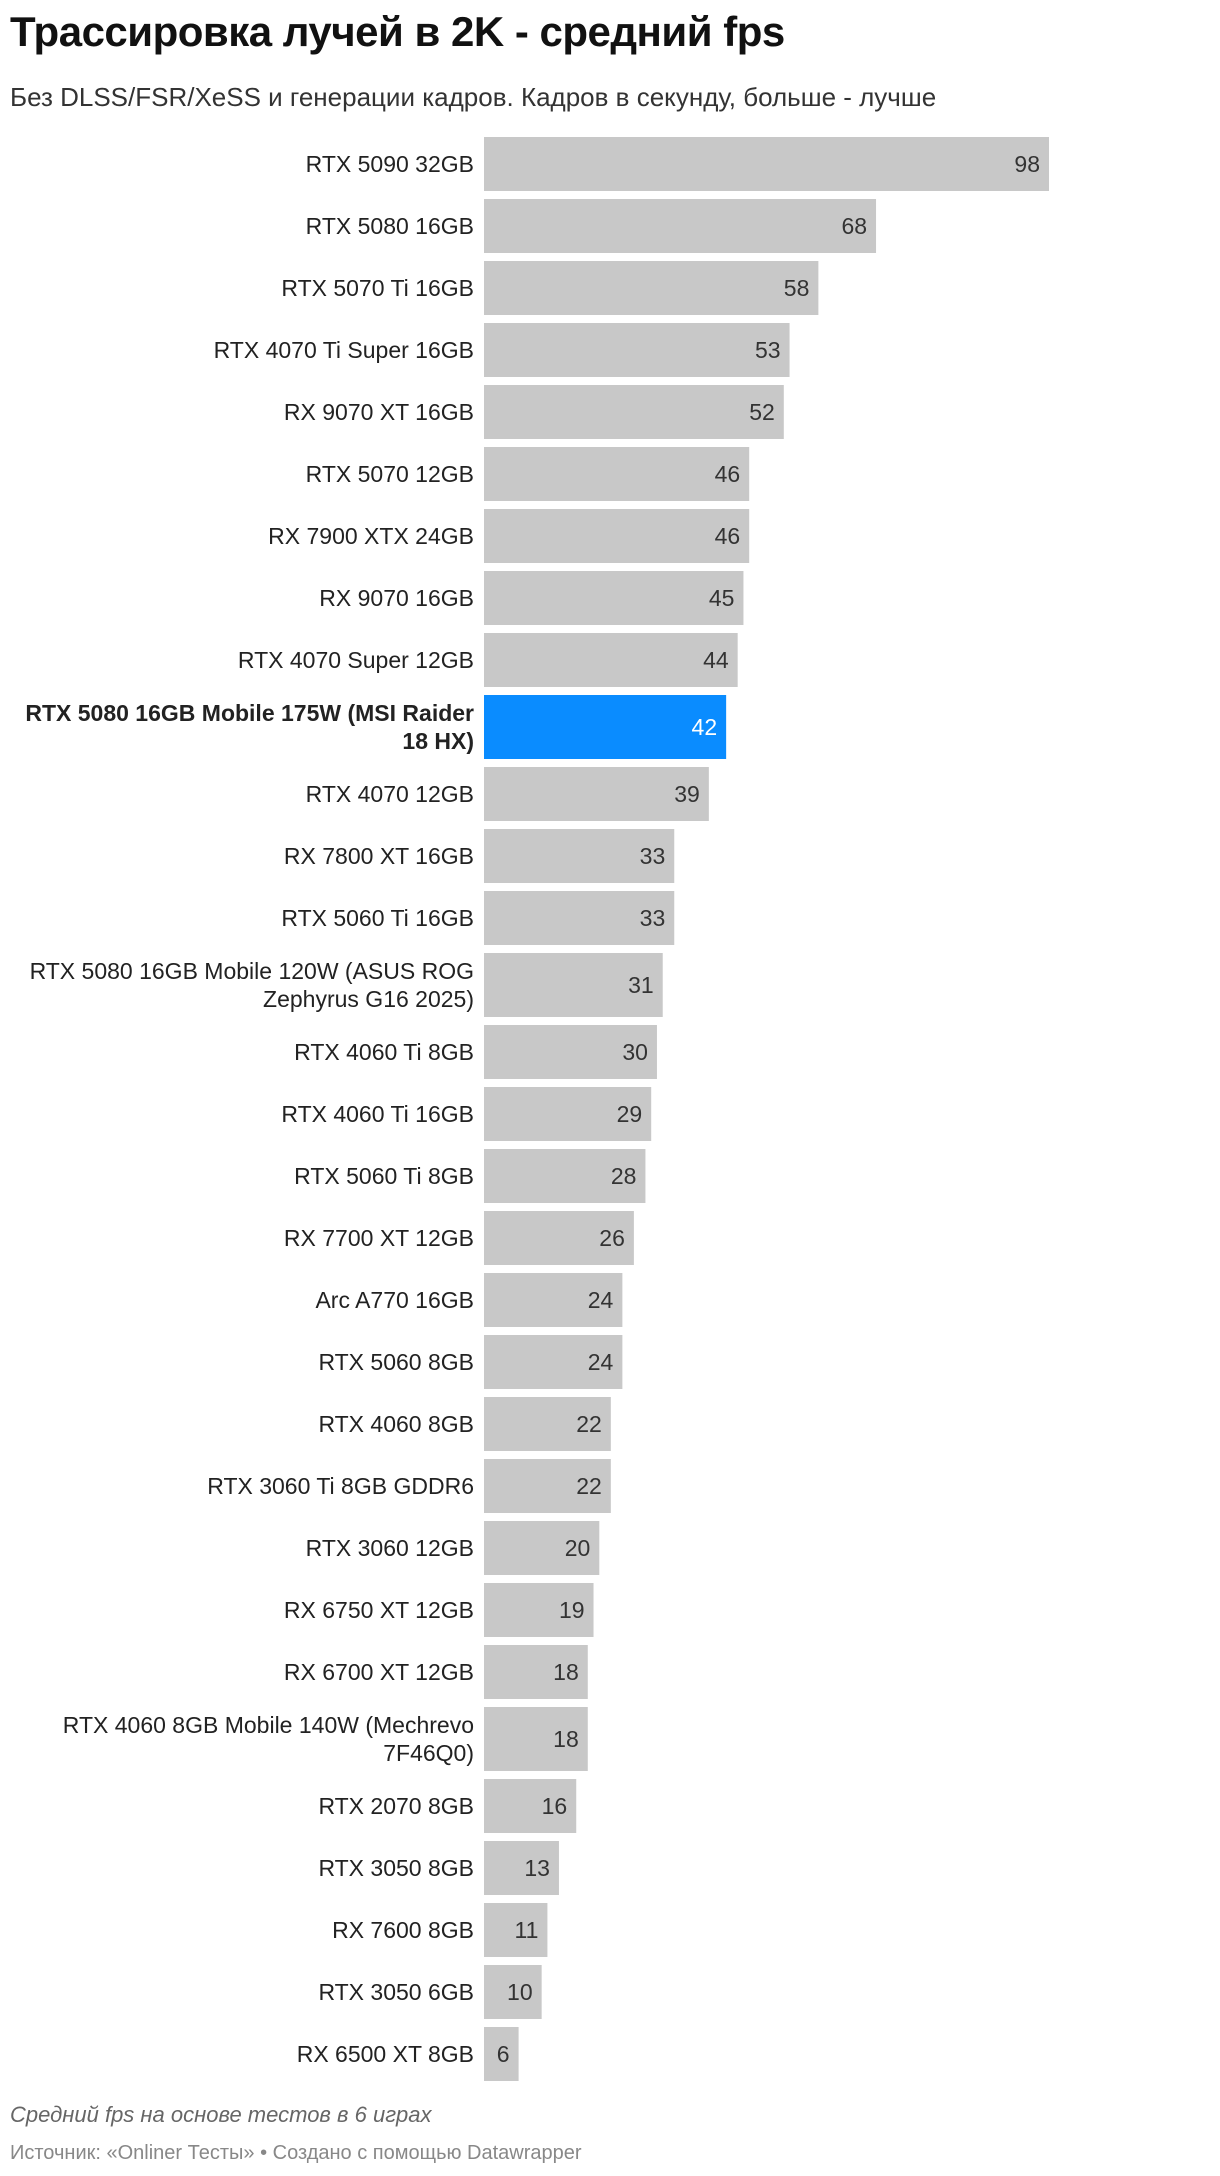  I want to click on bar-value-label: 26, so click(612, 1238).